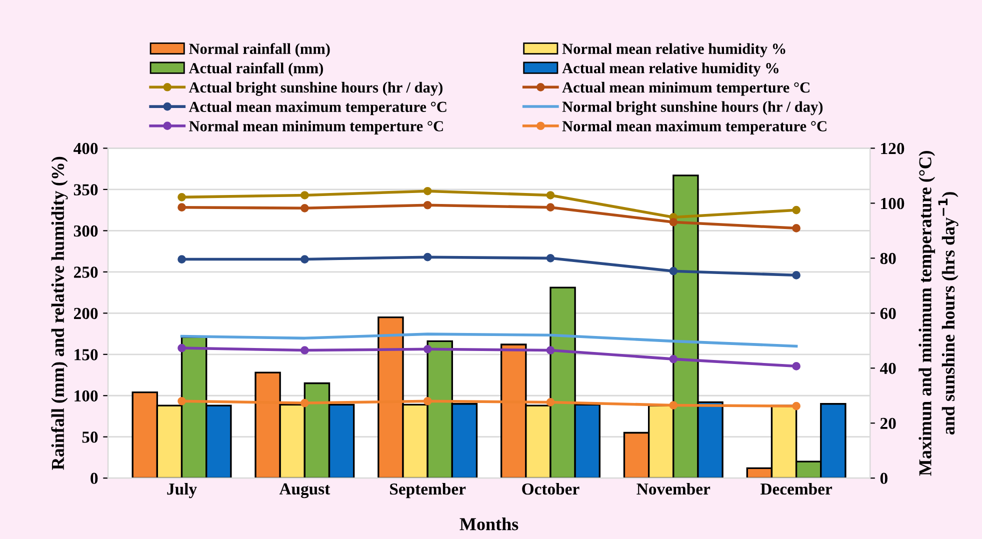 The height and width of the screenshot is (539, 982). What do you see at coordinates (888, 314) in the screenshot?
I see `y2-tick-label: 60` at bounding box center [888, 314].